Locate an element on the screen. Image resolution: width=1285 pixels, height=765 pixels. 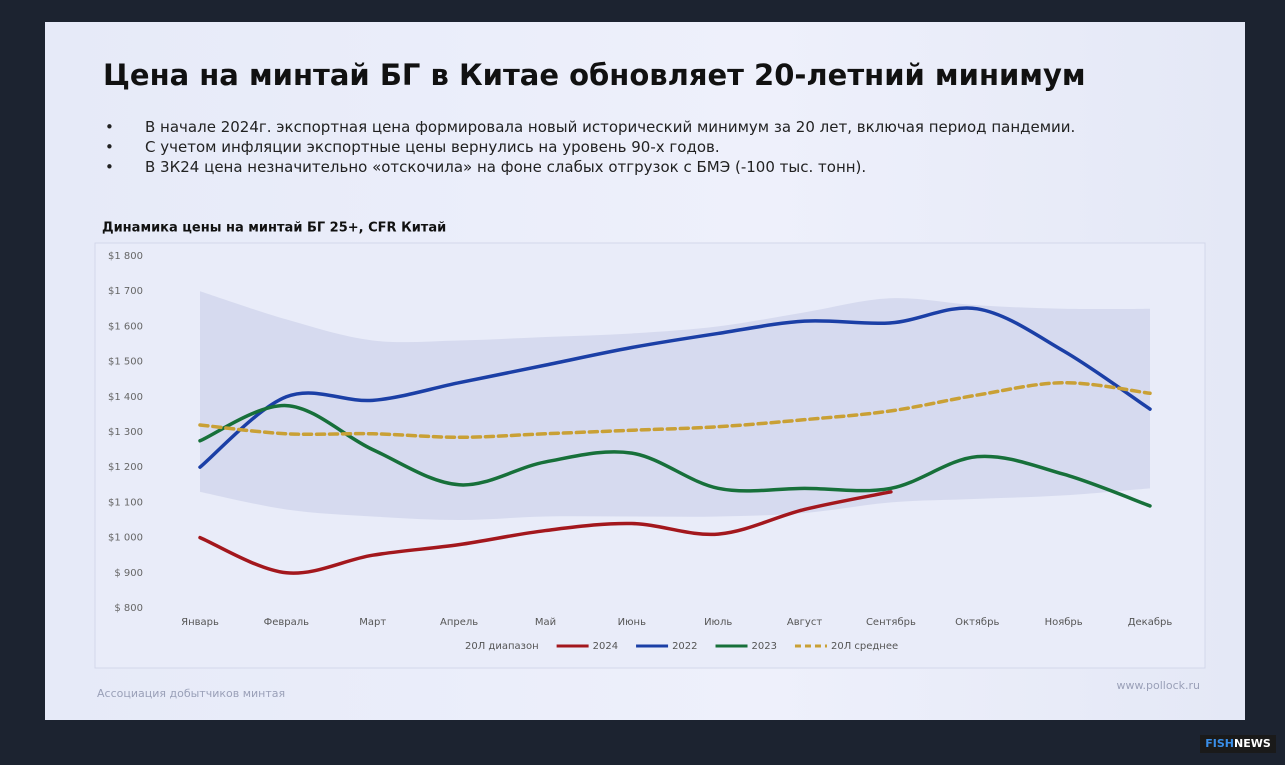
watermark-news: NEWS is located at coordinates (1252, 743).